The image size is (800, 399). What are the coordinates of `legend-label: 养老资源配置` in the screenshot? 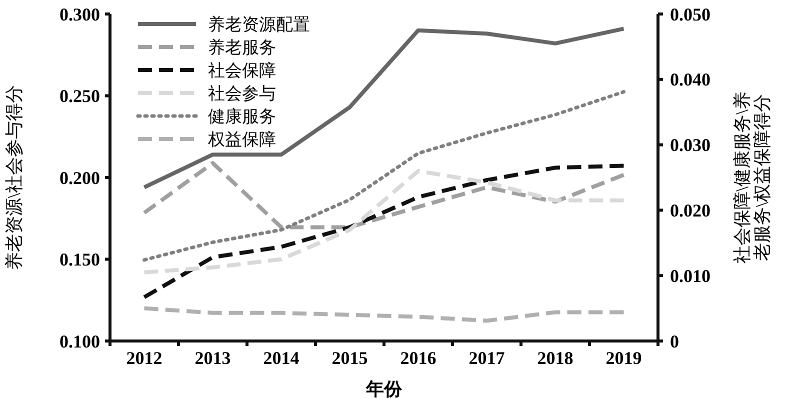 It's located at (259, 24).